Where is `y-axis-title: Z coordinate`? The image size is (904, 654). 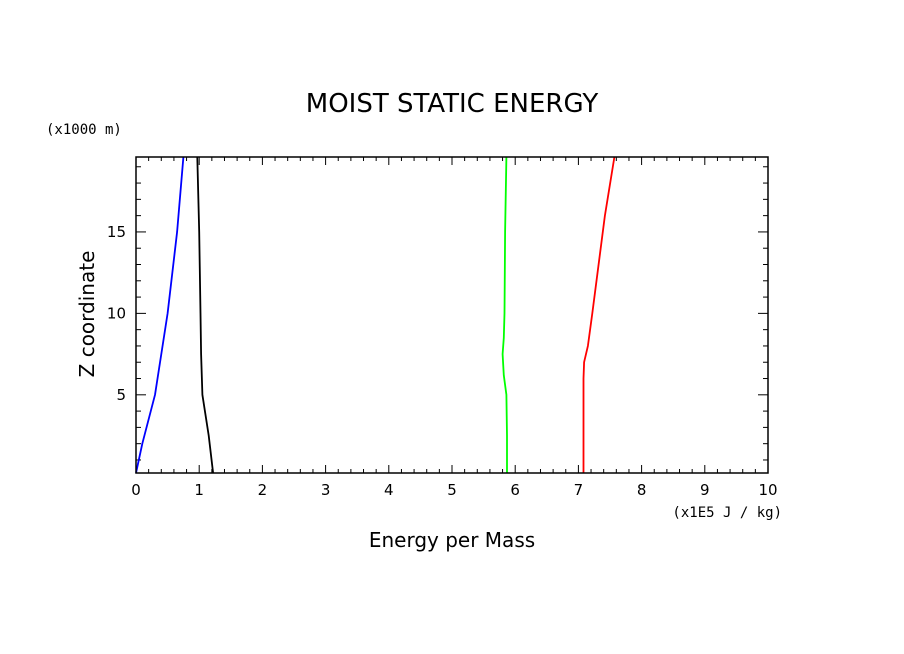
y-axis-title: Z coordinate is located at coordinates (87, 314).